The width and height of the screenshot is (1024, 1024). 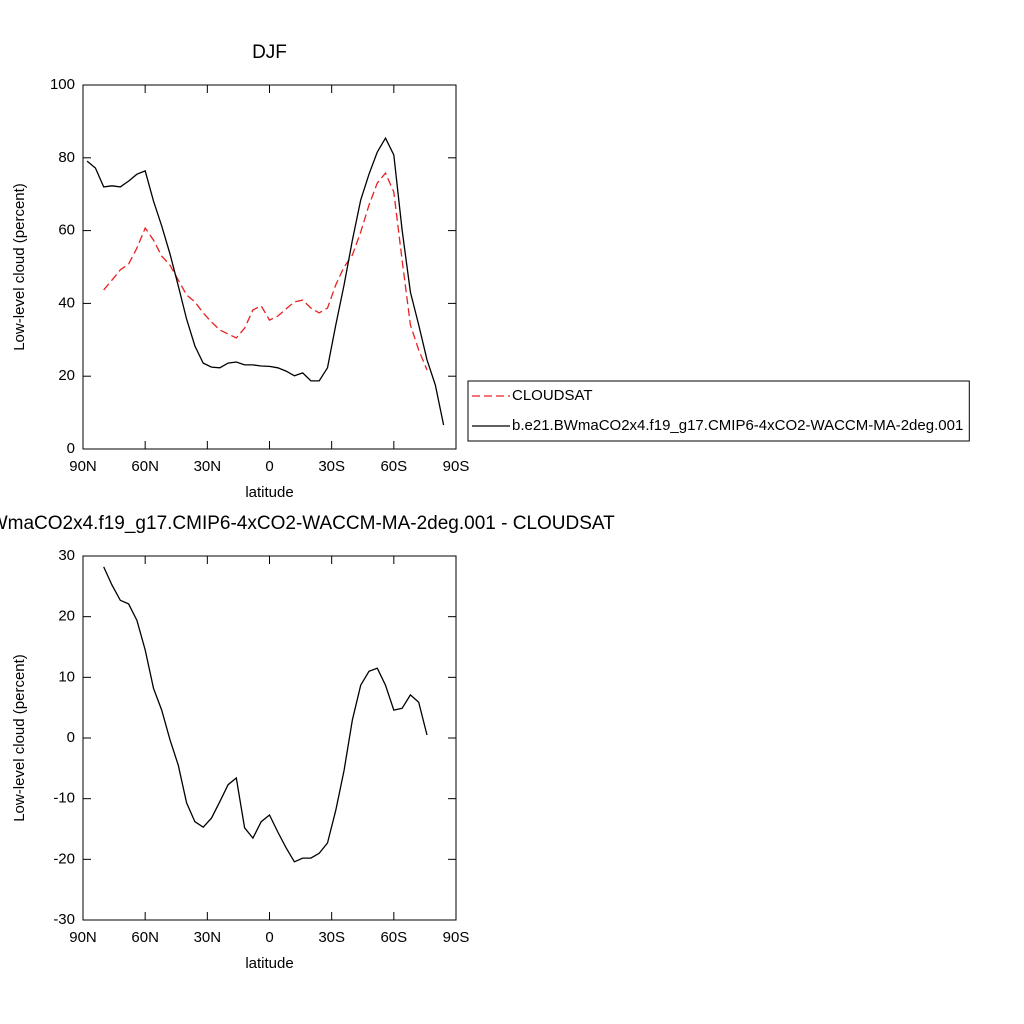 What do you see at coordinates (66, 157) in the screenshot?
I see `y-tick-label: 80` at bounding box center [66, 157].